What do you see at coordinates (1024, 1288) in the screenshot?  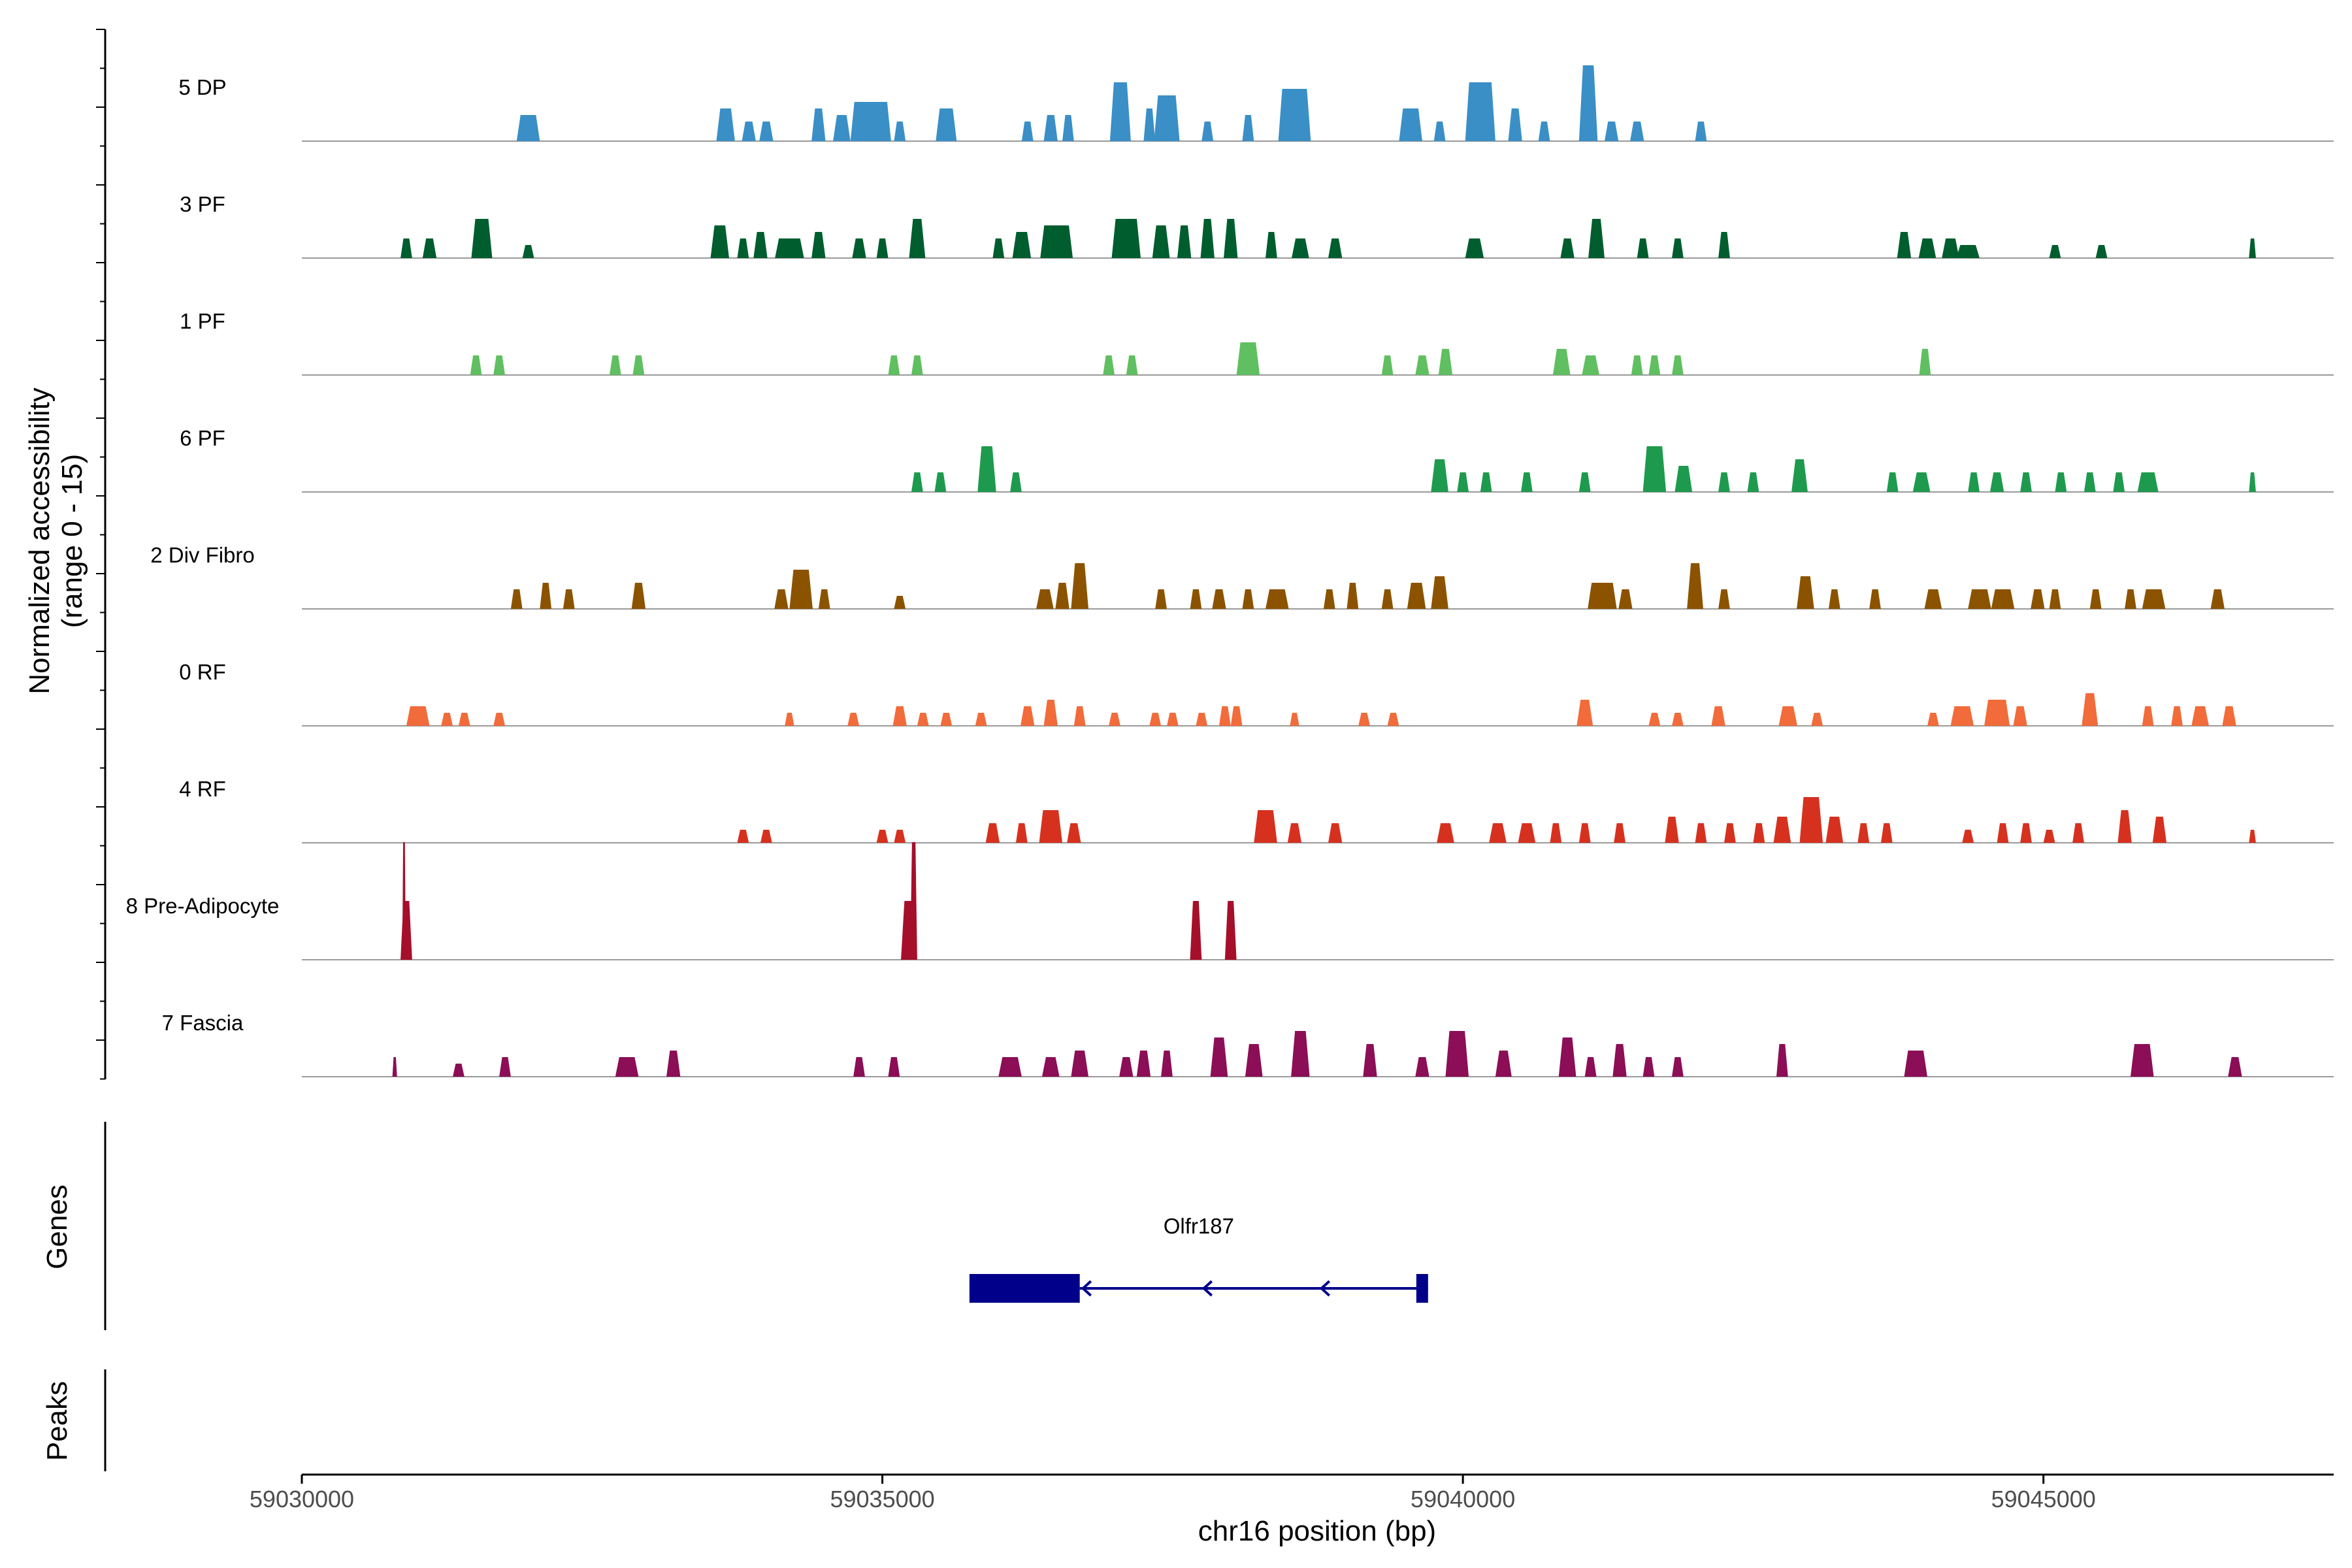 I see `gene-exon` at bounding box center [1024, 1288].